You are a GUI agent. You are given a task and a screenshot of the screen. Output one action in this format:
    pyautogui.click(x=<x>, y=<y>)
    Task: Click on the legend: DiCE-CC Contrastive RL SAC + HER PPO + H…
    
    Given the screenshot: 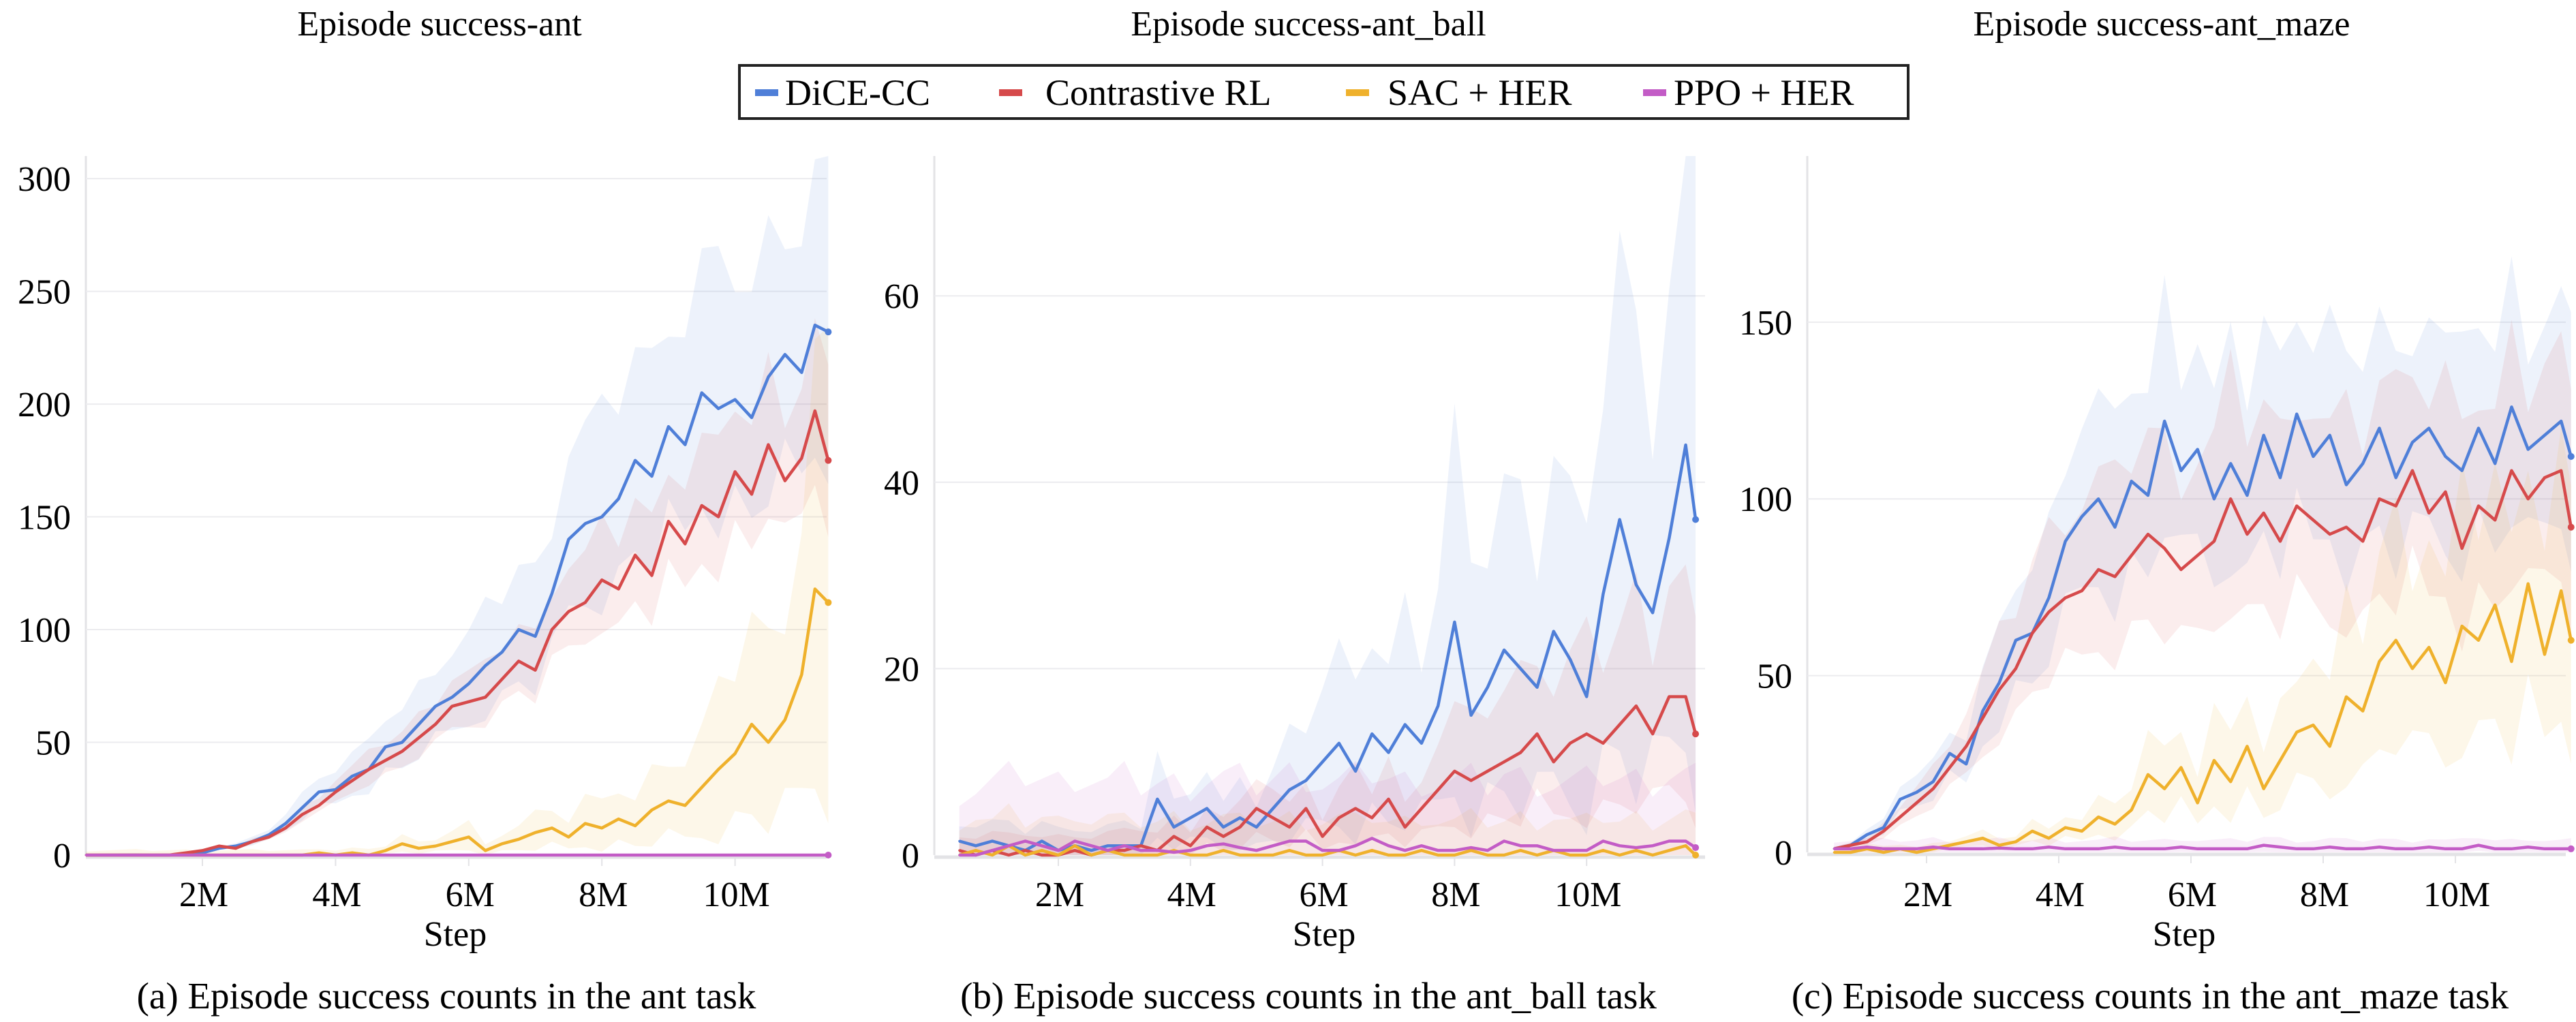 What is the action you would take?
    pyautogui.click(x=1324, y=92)
    